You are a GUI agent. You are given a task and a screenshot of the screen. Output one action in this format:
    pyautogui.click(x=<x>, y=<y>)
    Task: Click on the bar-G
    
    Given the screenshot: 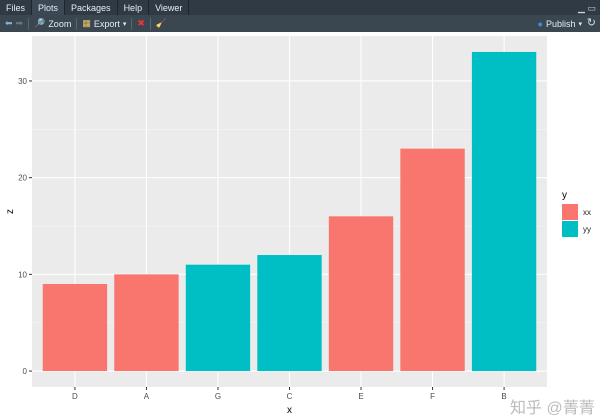 What is the action you would take?
    pyautogui.click(x=218, y=318)
    